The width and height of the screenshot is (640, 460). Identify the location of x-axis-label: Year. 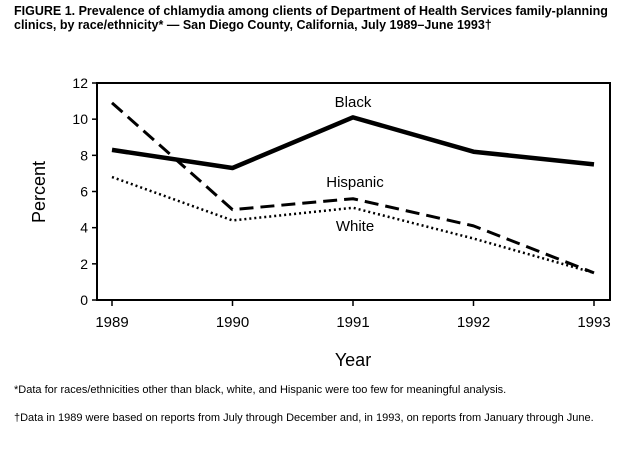
(353, 360).